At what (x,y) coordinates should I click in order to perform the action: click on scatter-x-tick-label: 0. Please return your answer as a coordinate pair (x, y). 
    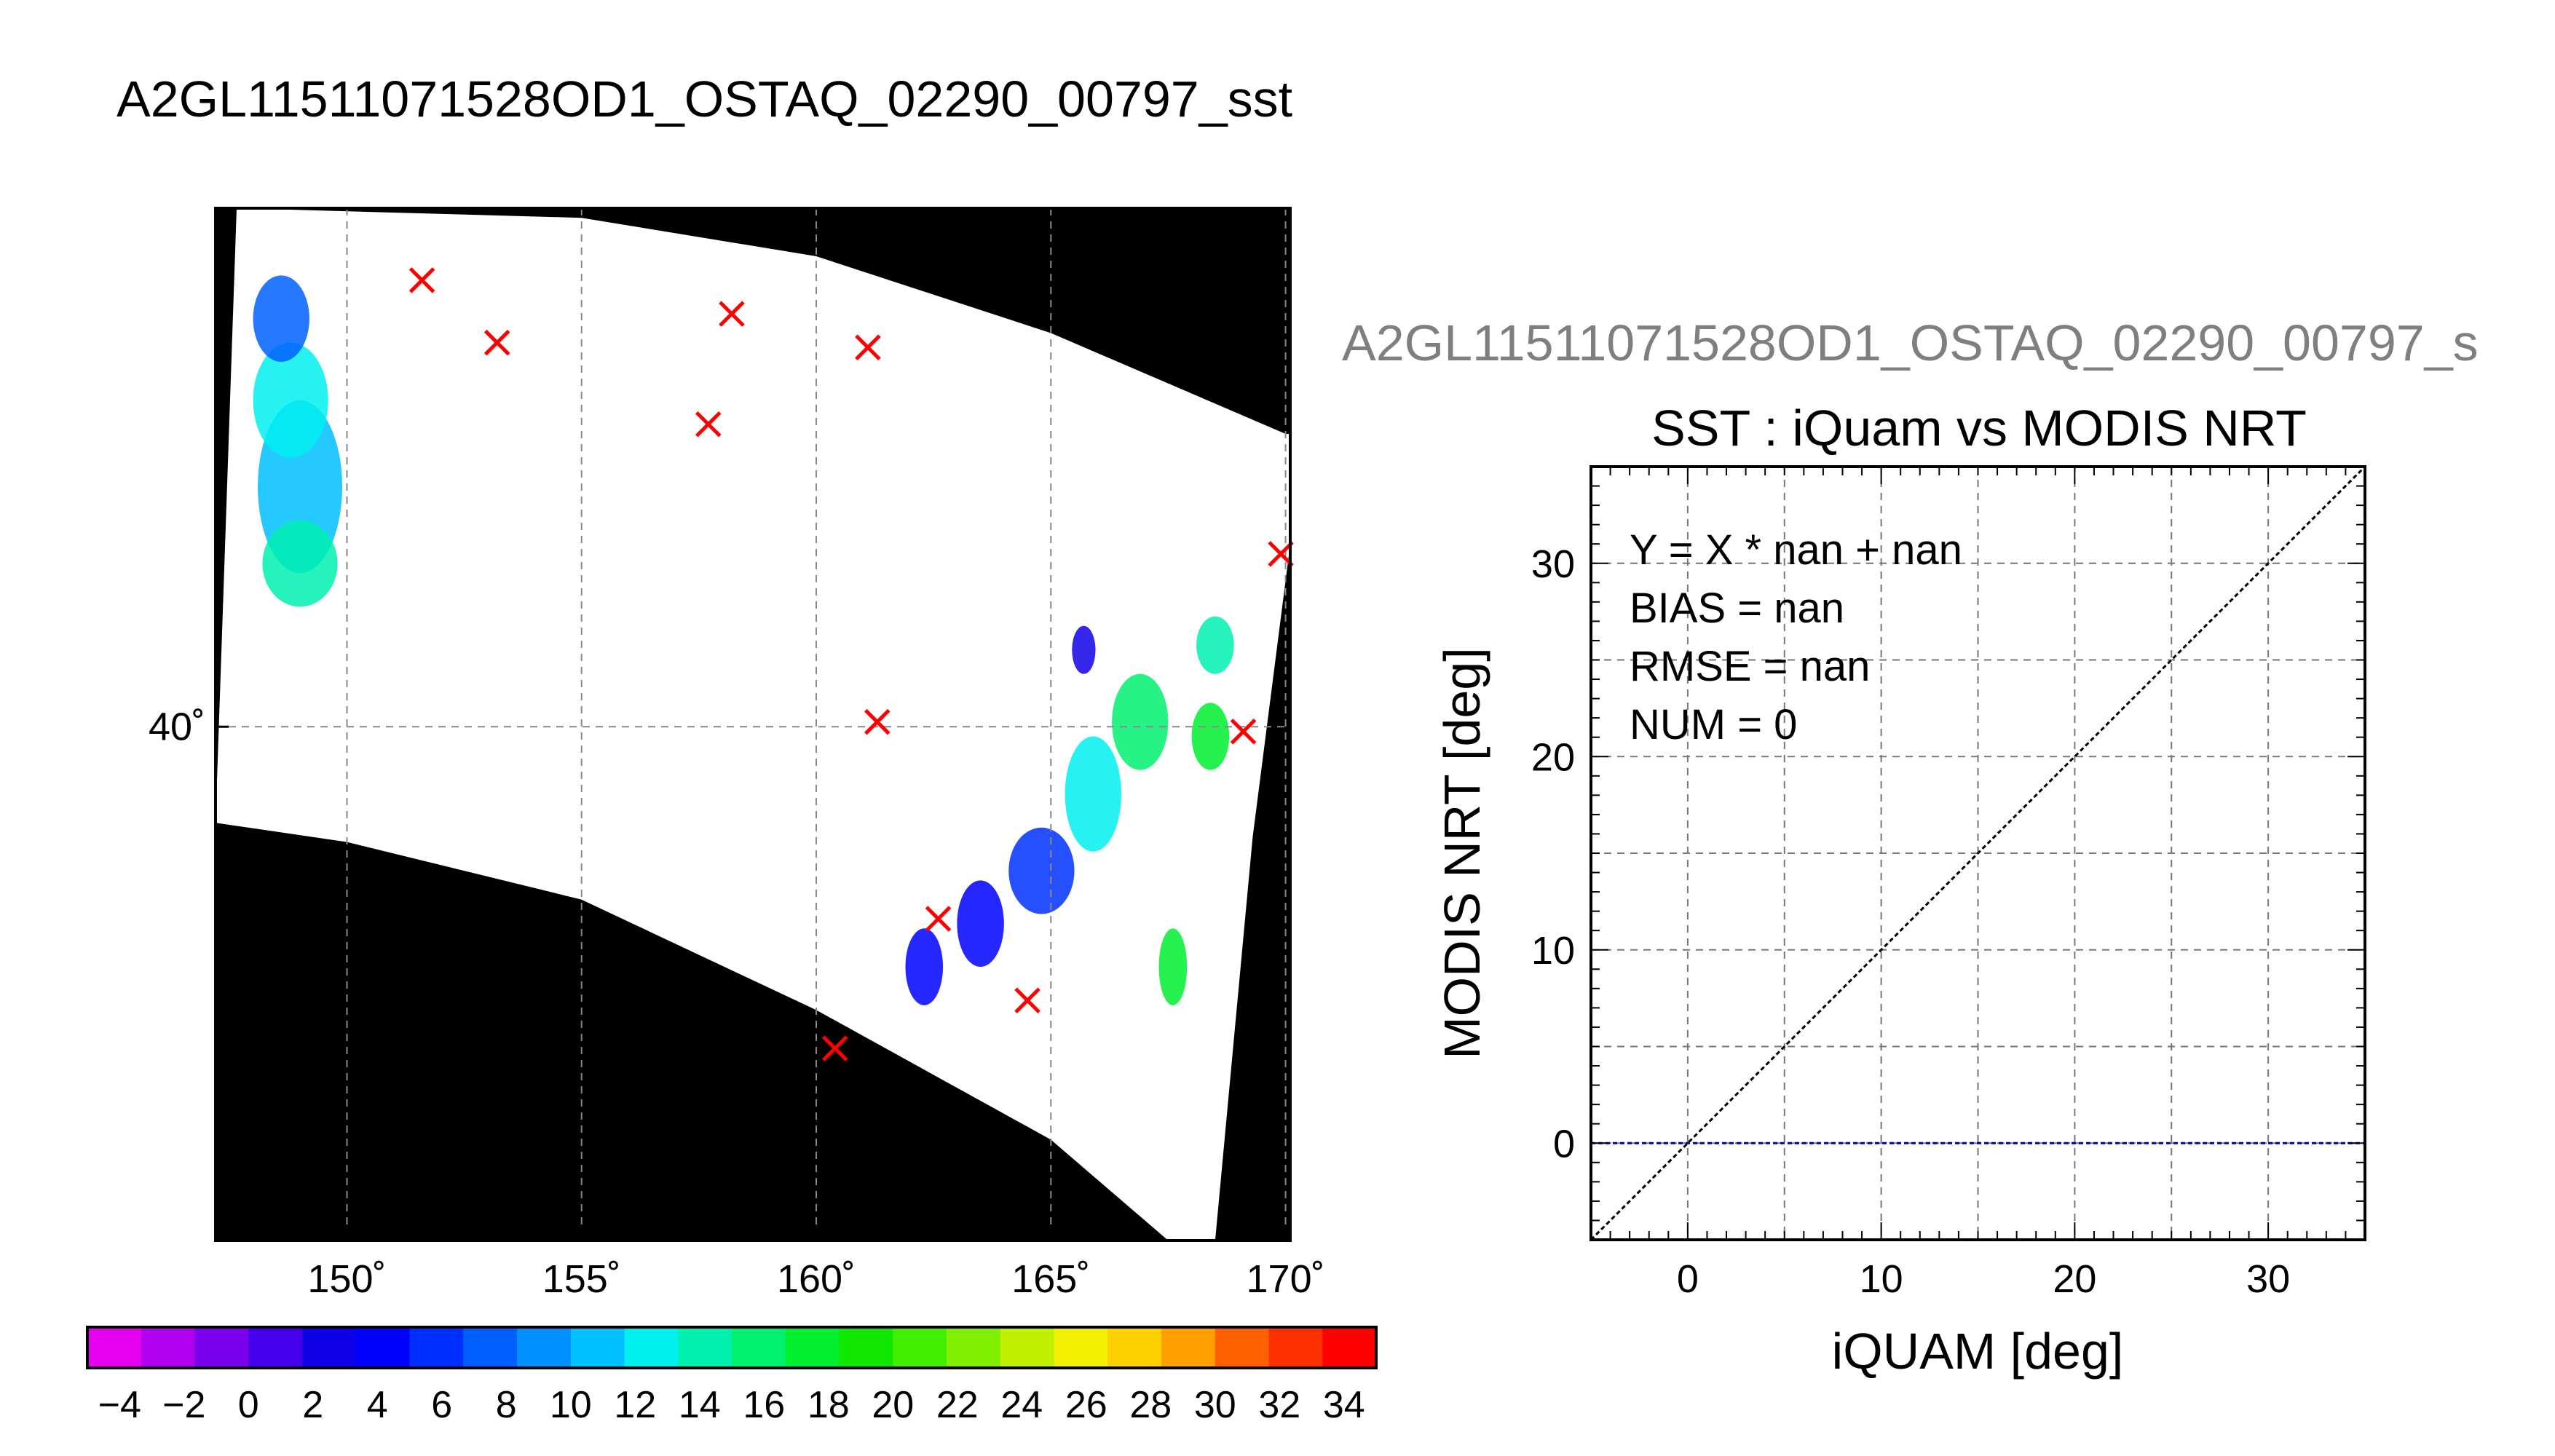
    Looking at the image, I should click on (1688, 1279).